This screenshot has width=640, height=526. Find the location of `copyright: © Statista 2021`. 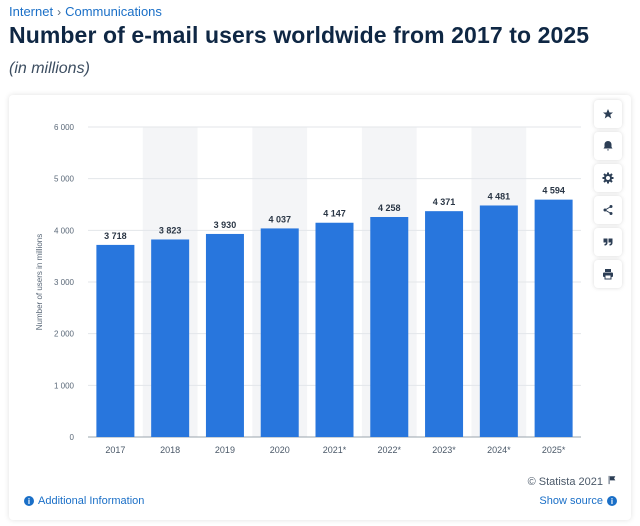

copyright: © Statista 2021 is located at coordinates (572, 481).